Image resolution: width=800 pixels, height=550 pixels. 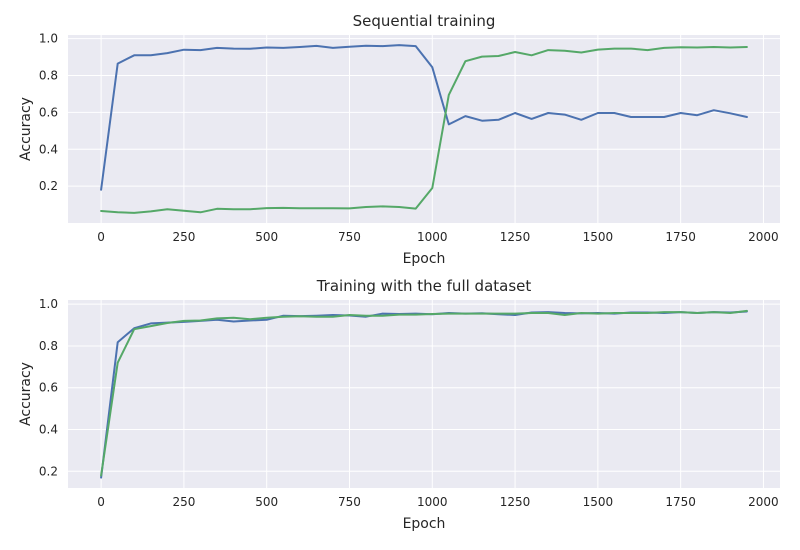 I want to click on chart-title: Training with the full dataset, so click(x=424, y=286).